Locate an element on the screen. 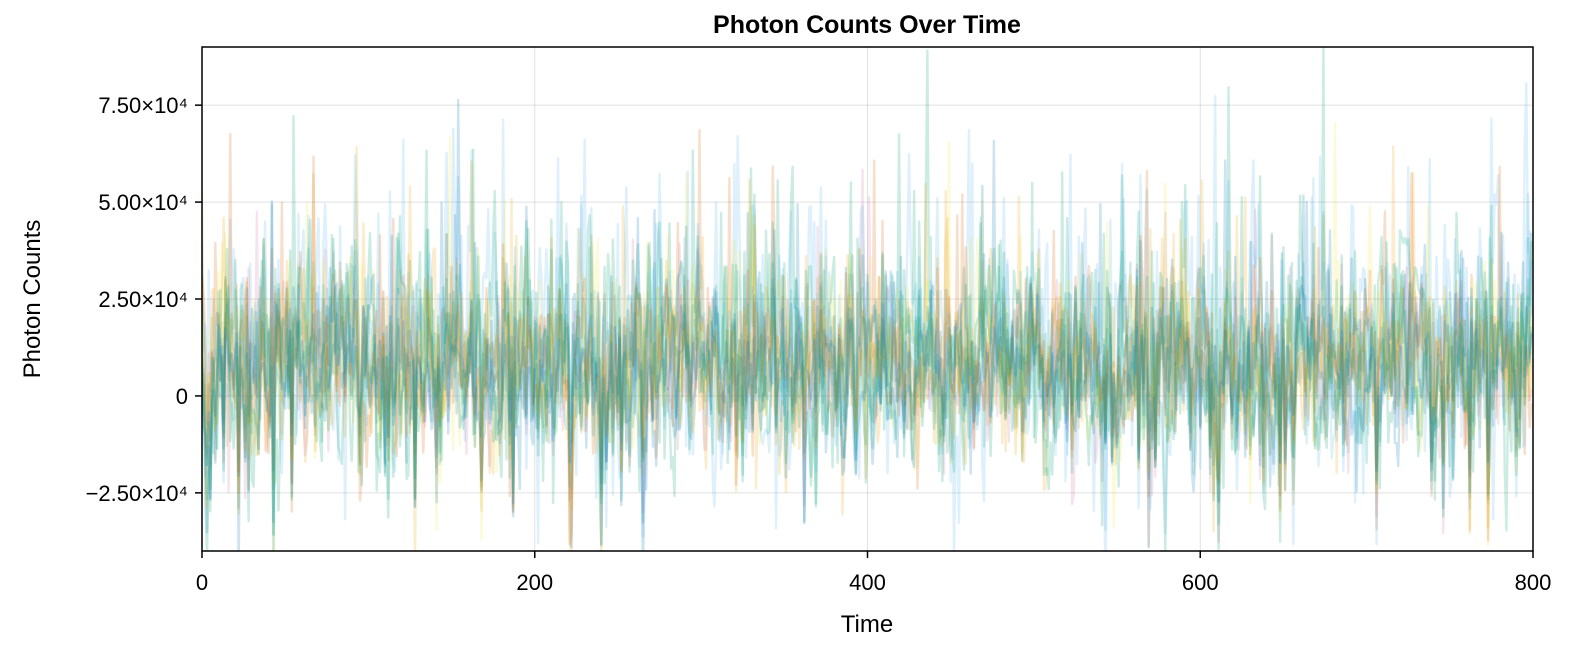  y-axis-label: Photon Counts is located at coordinates (32, 299).